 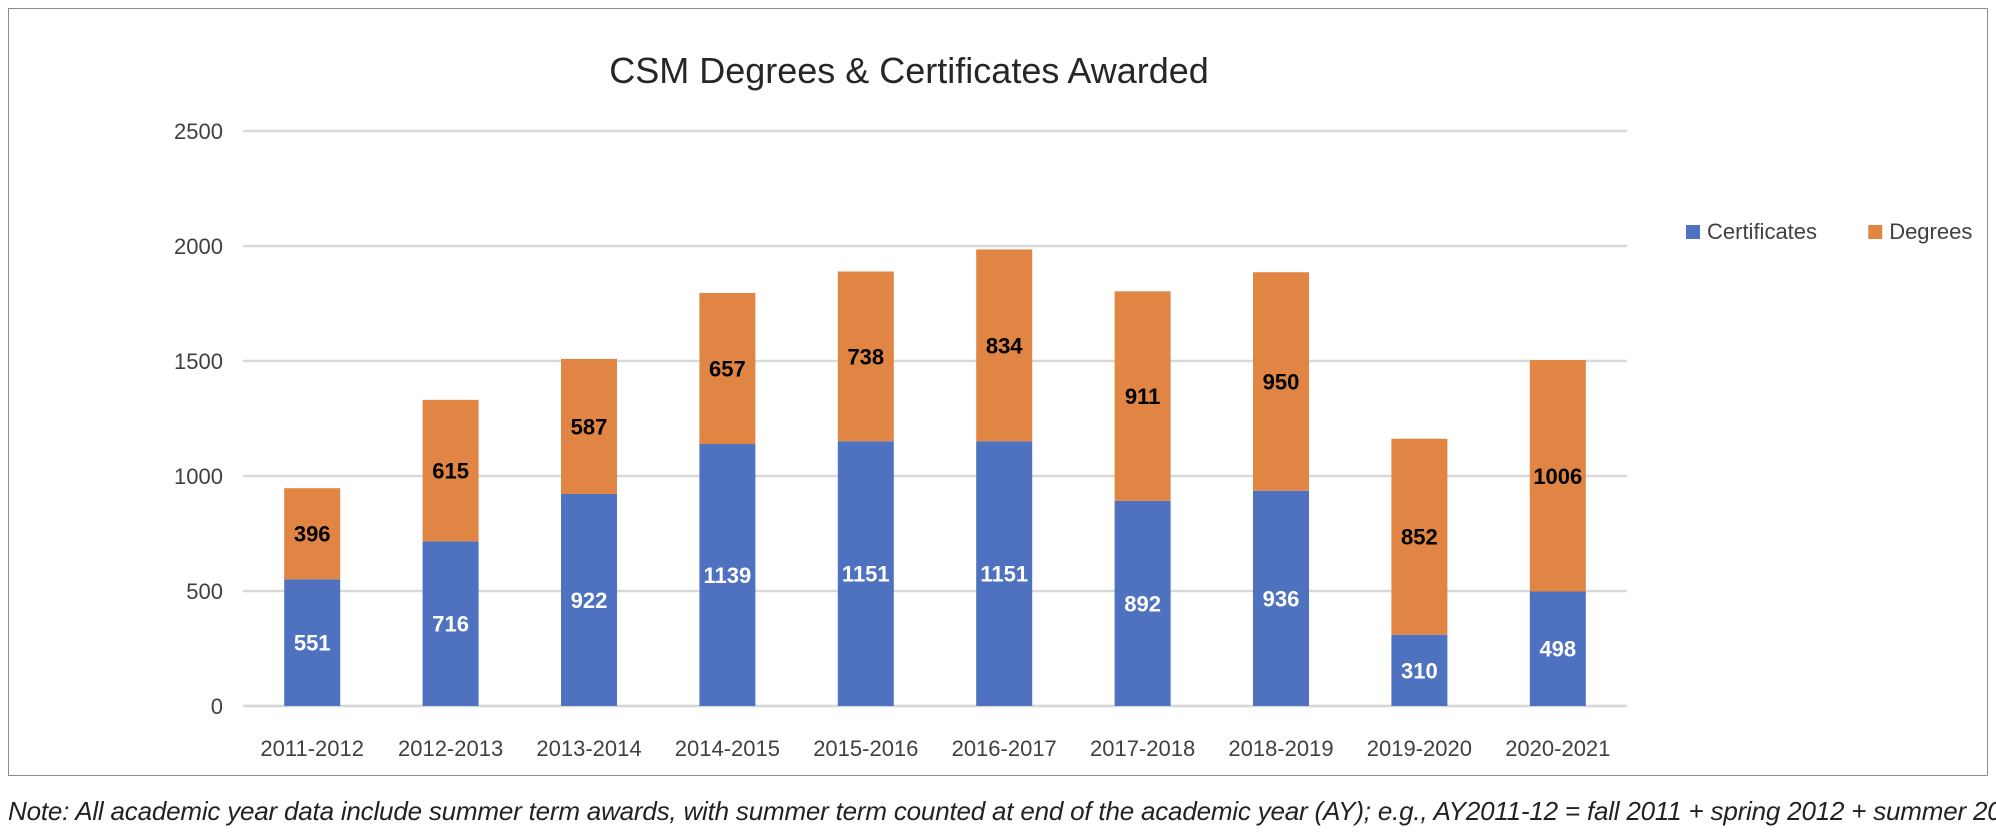 I want to click on legend-swatch-certificates, so click(x=1693, y=232).